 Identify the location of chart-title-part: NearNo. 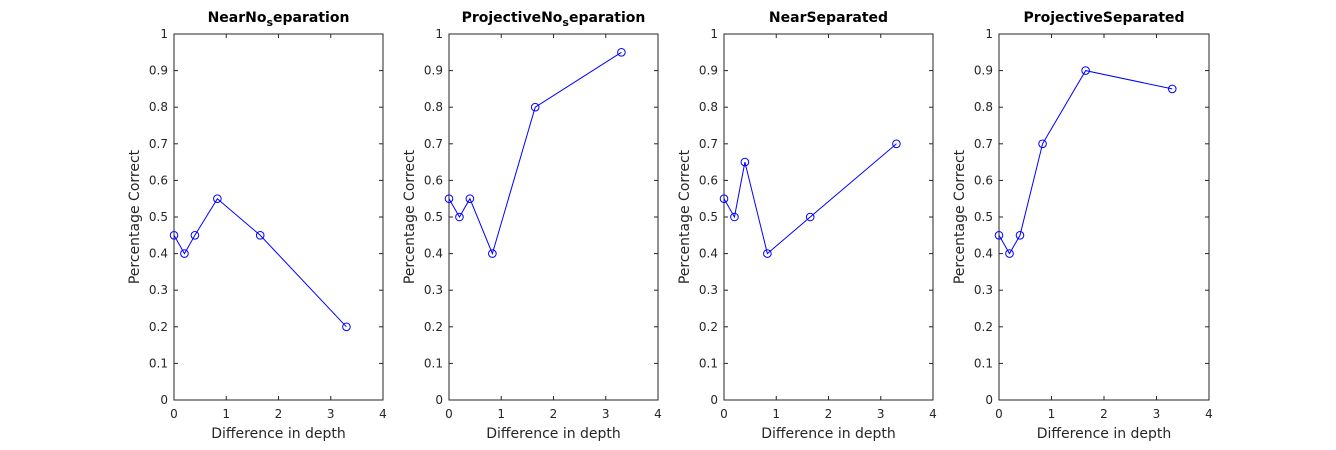
(237, 18).